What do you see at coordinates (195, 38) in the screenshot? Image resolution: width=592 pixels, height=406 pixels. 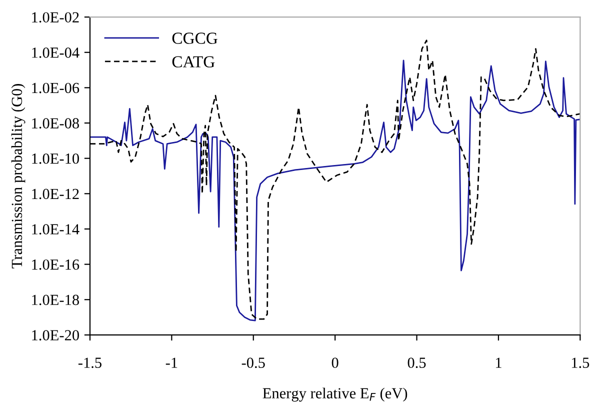 I see `legend-label: CGCG` at bounding box center [195, 38].